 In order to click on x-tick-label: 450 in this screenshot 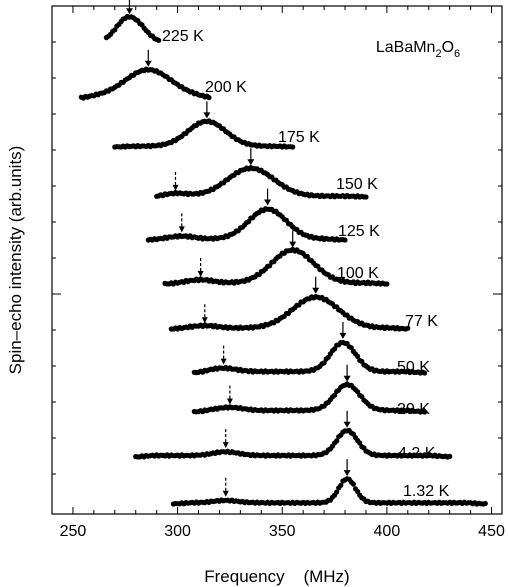, I will do `click(491, 531)`.